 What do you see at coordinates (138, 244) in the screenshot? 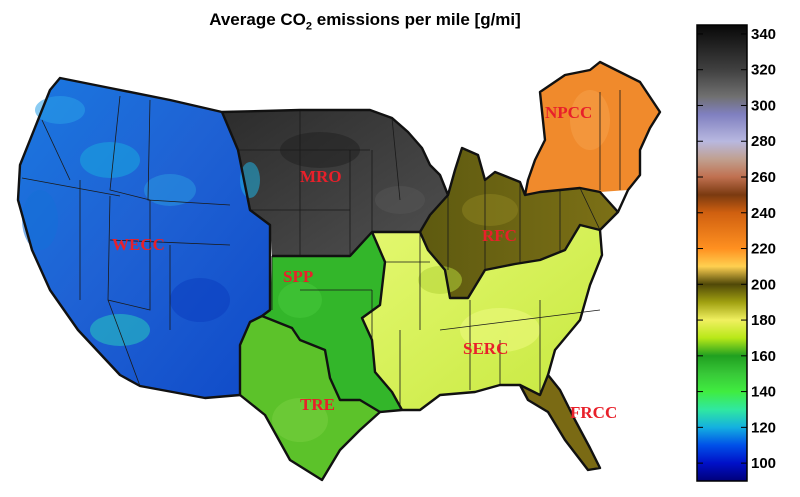
I see `region-label-wecc: WECC` at bounding box center [138, 244].